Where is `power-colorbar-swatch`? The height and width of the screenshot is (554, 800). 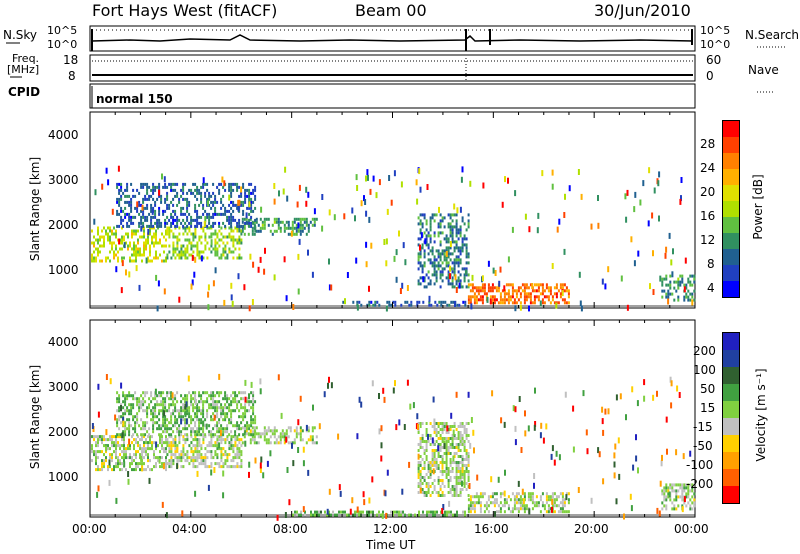 power-colorbar-swatch is located at coordinates (731, 193).